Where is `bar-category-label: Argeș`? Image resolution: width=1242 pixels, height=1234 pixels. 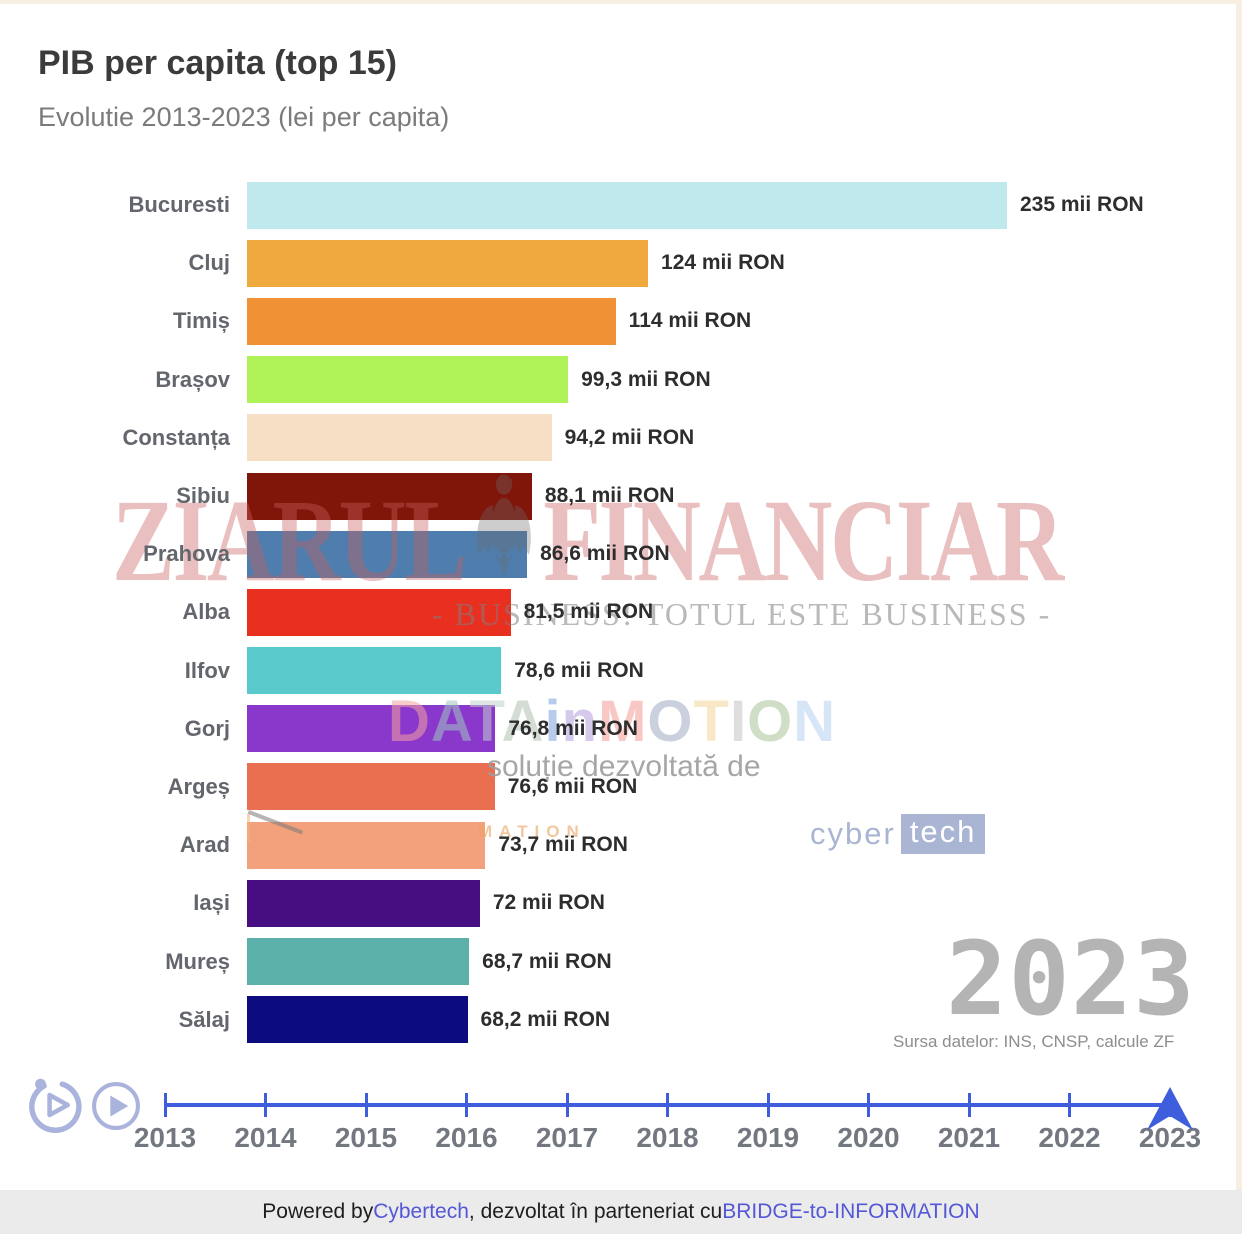 bar-category-label: Argeș is located at coordinates (198, 786).